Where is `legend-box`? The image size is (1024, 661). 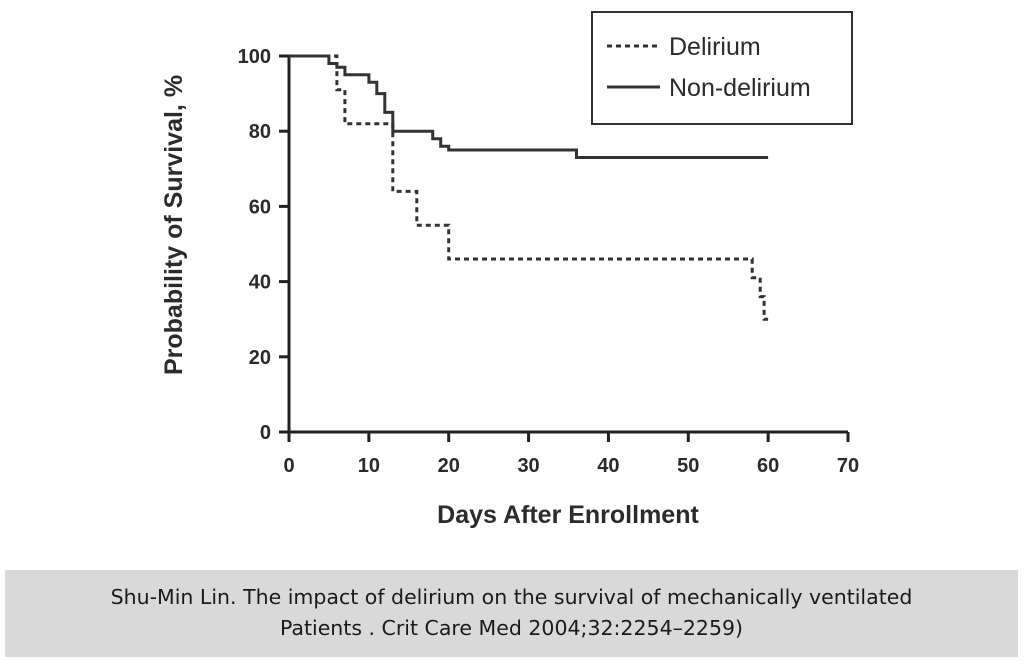
legend-box is located at coordinates (722, 68).